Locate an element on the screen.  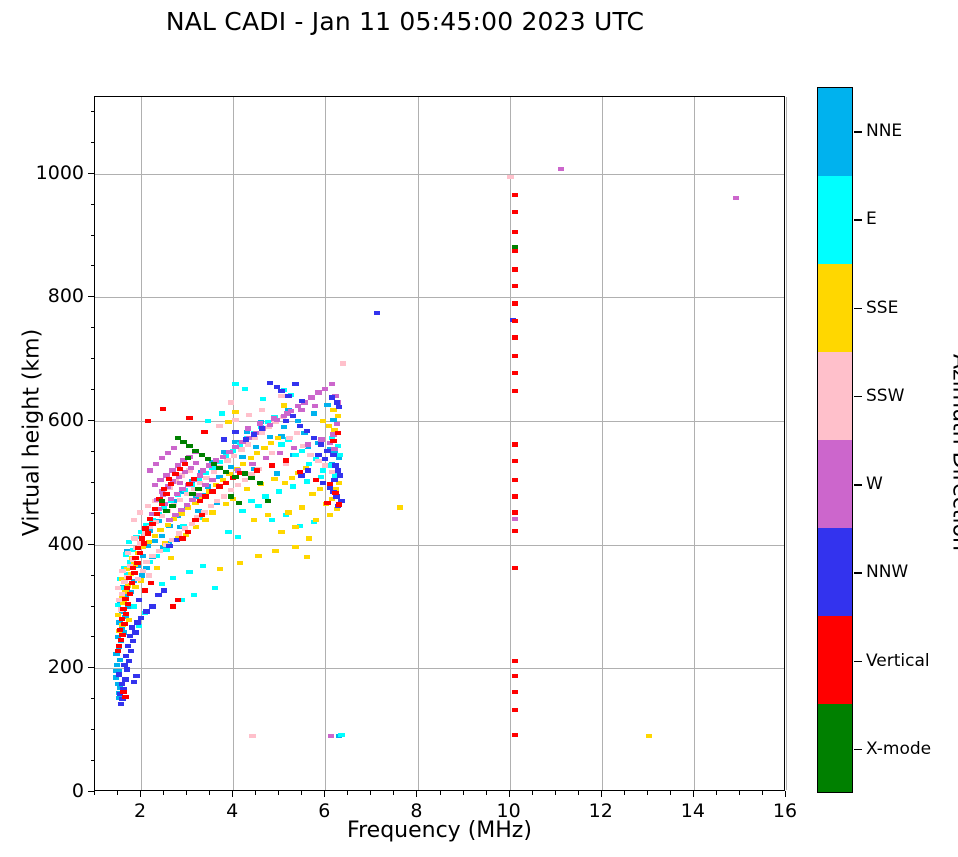
y-tick-label: 400 is located at coordinates (65, 543).